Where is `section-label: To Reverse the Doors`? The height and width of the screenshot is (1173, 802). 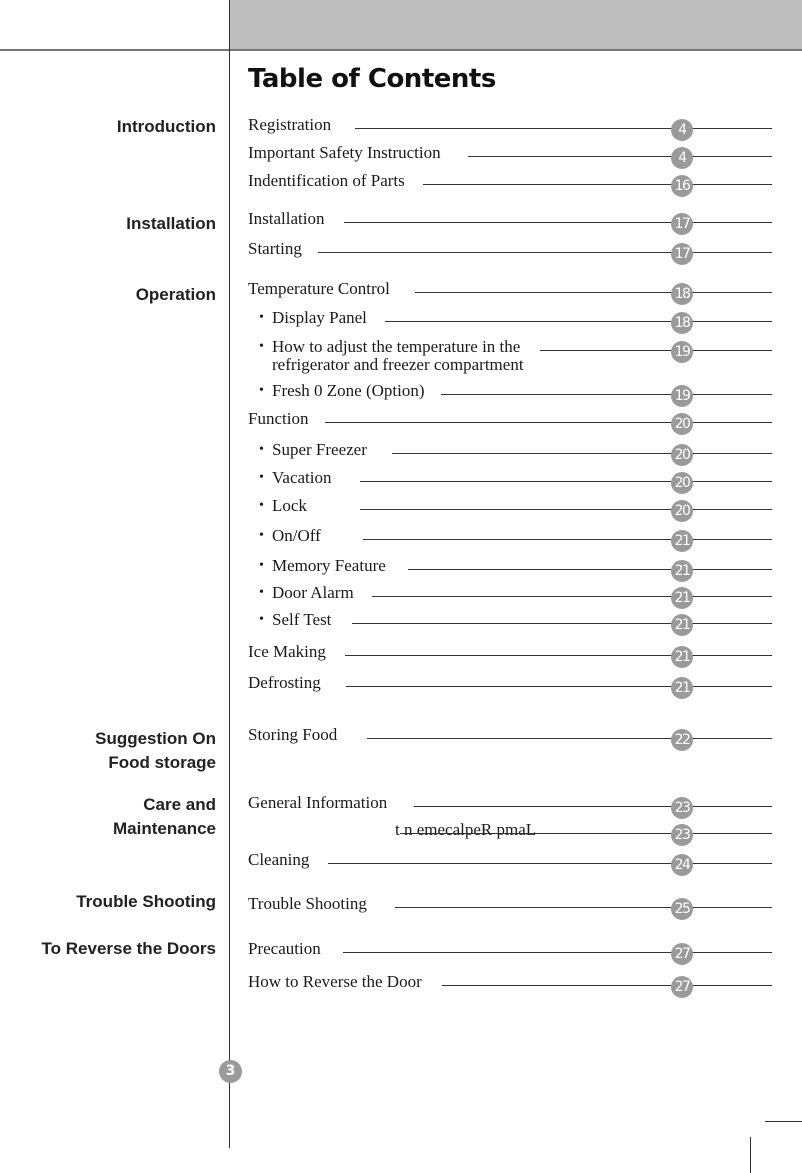 section-label: To Reverse the Doors is located at coordinates (129, 949).